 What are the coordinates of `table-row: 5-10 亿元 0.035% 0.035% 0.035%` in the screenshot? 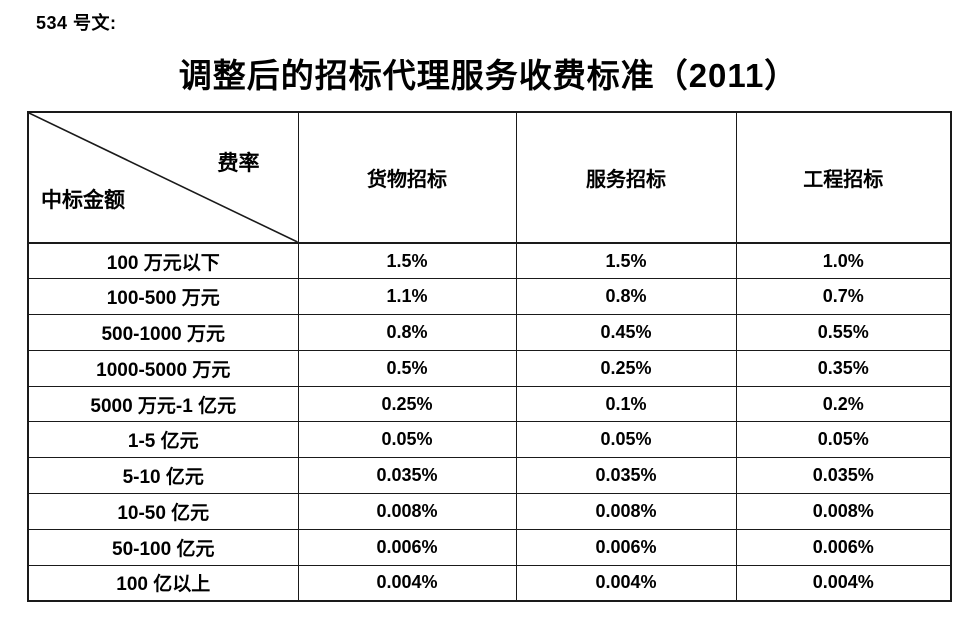 It's located at (489, 476).